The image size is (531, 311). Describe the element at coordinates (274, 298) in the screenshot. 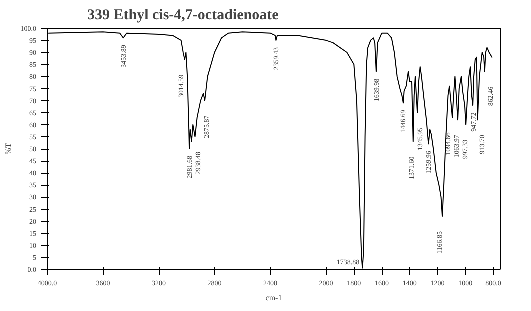

I see `x-axis-title: cm-1` at that location.